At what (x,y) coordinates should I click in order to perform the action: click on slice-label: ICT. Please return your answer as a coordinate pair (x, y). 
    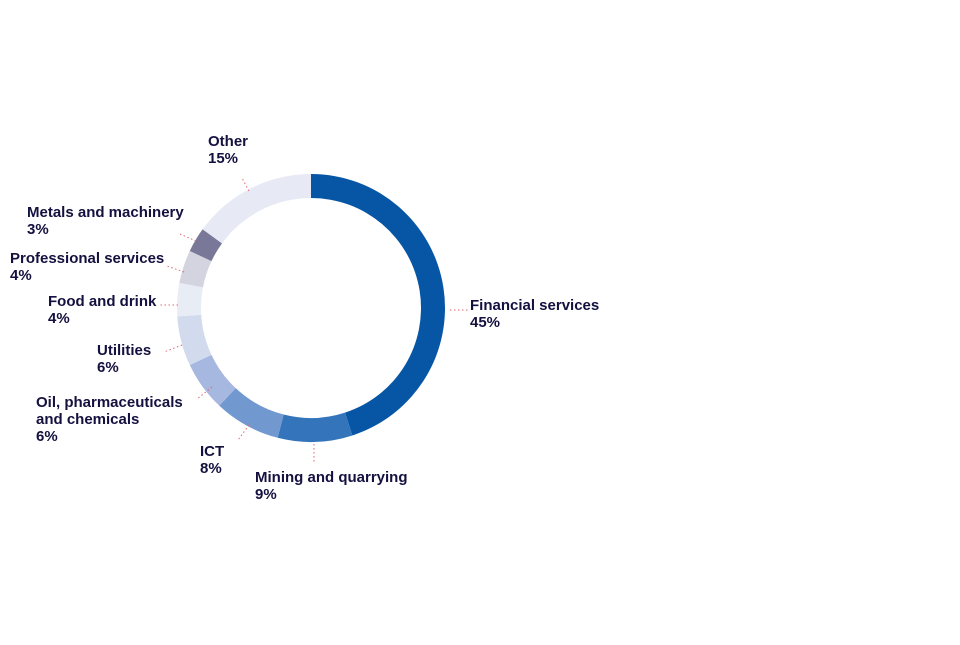
    Looking at the image, I should click on (212, 451).